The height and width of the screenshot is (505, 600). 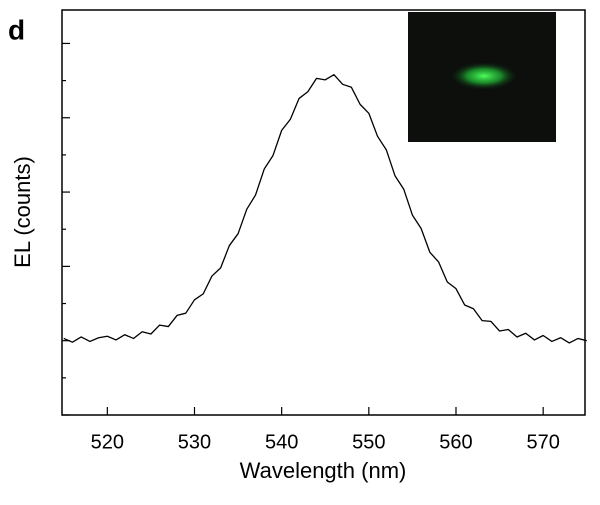 What do you see at coordinates (281, 442) in the screenshot?
I see `x-tick-label: 540` at bounding box center [281, 442].